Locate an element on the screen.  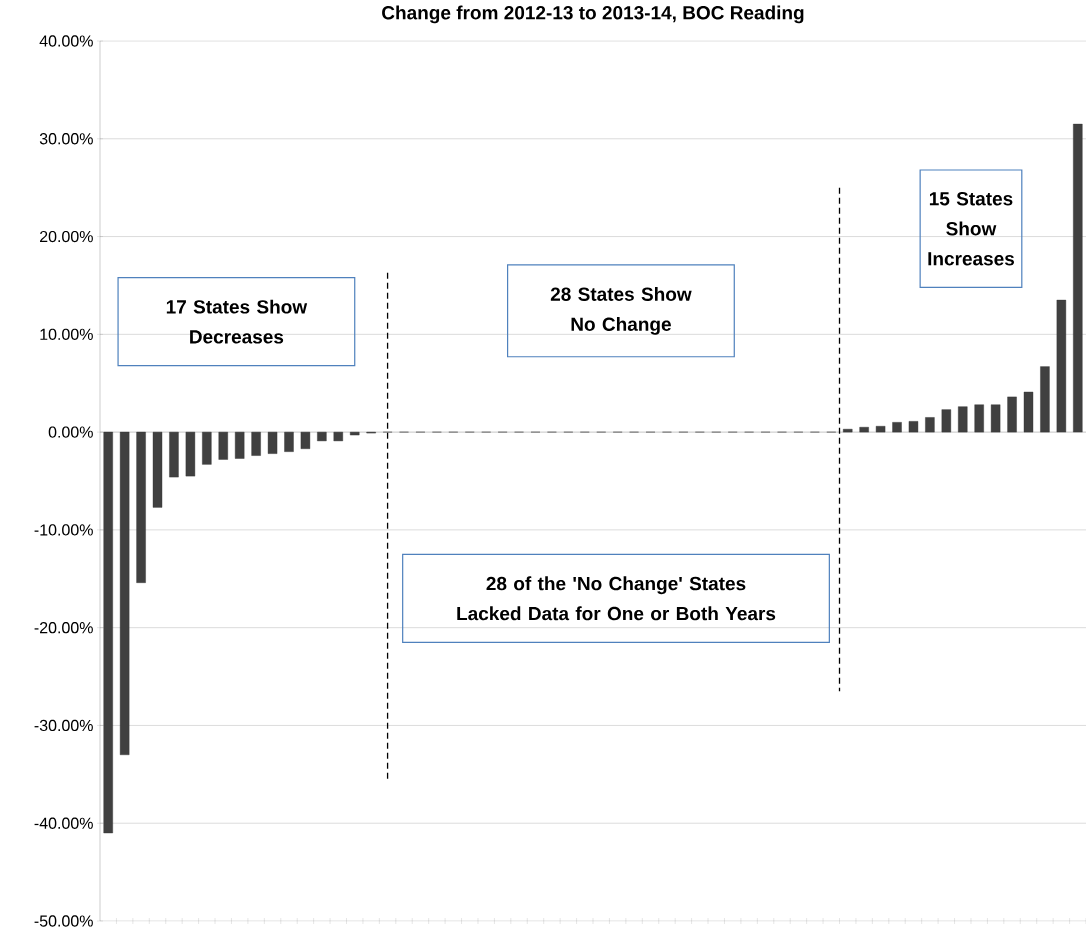
chart-title: Change from 2012-13 to 2013-14, BOC Reading is located at coordinates (593, 14).